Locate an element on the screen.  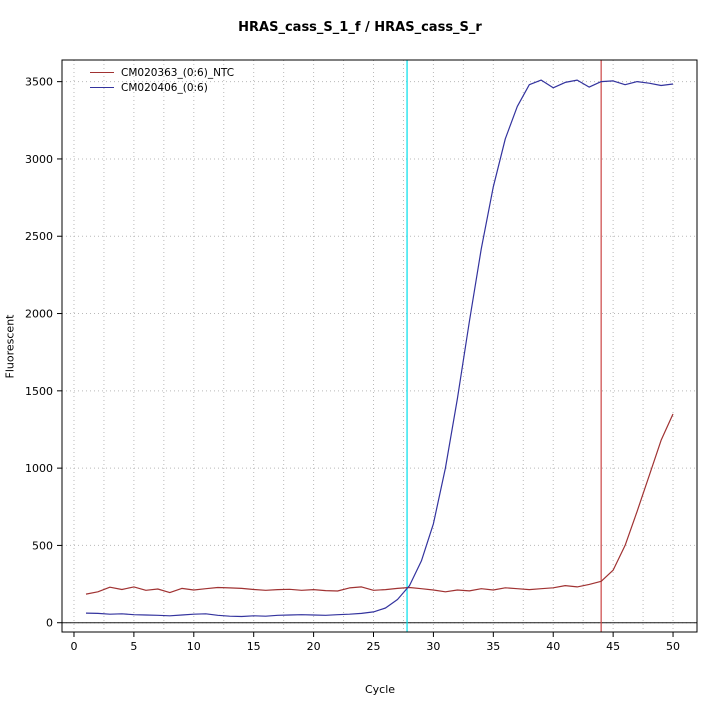
legend-item: CM020406_(0:6) is located at coordinates (162, 87).